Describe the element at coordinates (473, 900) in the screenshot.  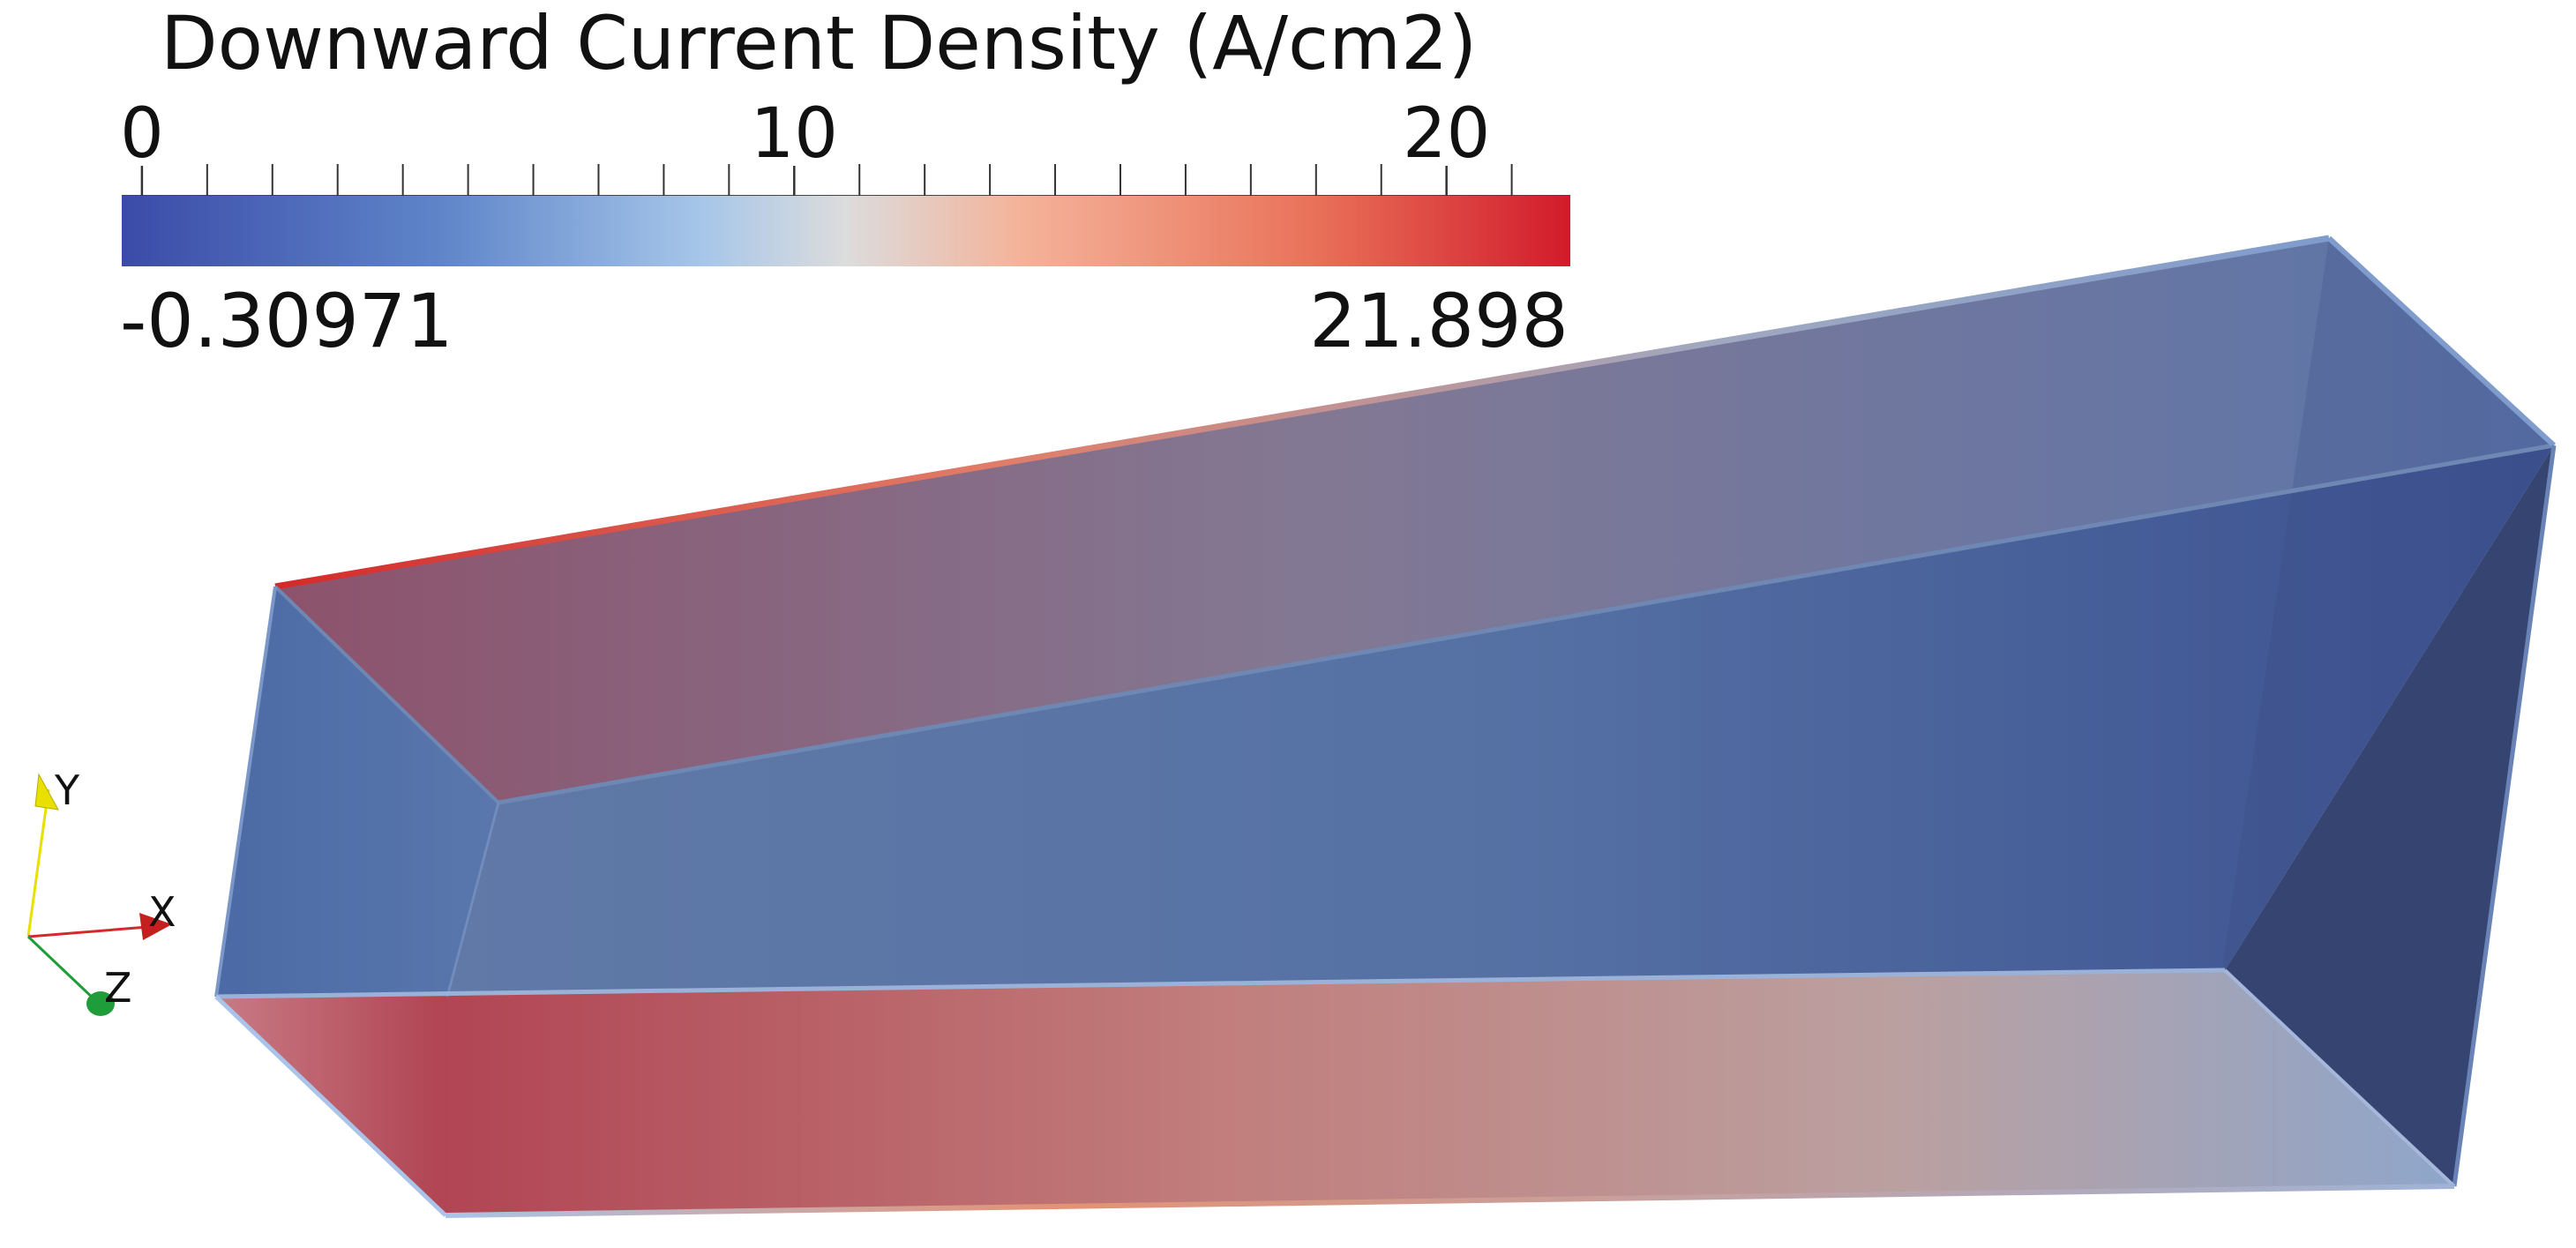
I see `box-inner-vertical-edge` at that location.